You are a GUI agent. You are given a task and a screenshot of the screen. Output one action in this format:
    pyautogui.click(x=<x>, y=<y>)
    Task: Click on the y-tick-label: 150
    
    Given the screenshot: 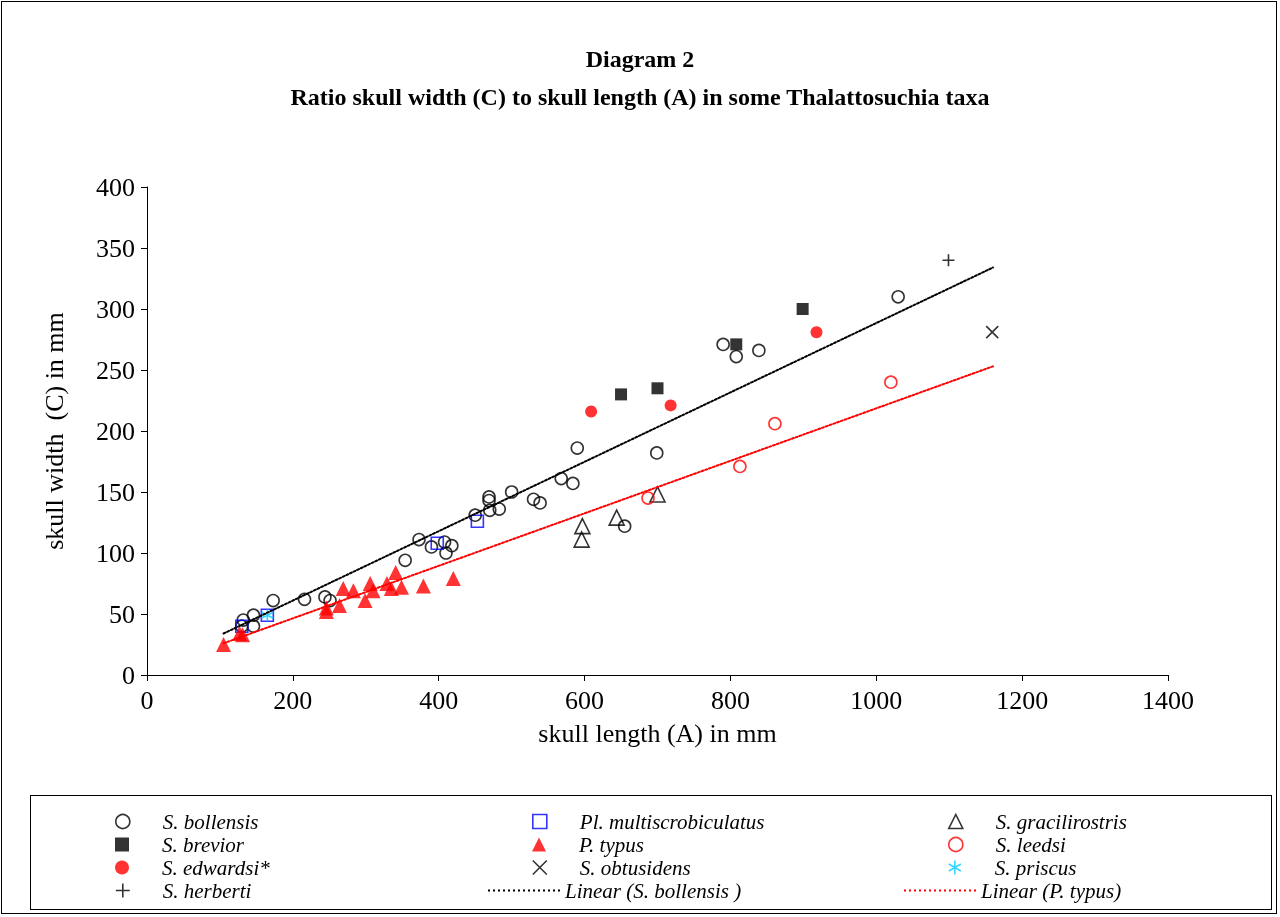 What is the action you would take?
    pyautogui.click(x=115, y=492)
    